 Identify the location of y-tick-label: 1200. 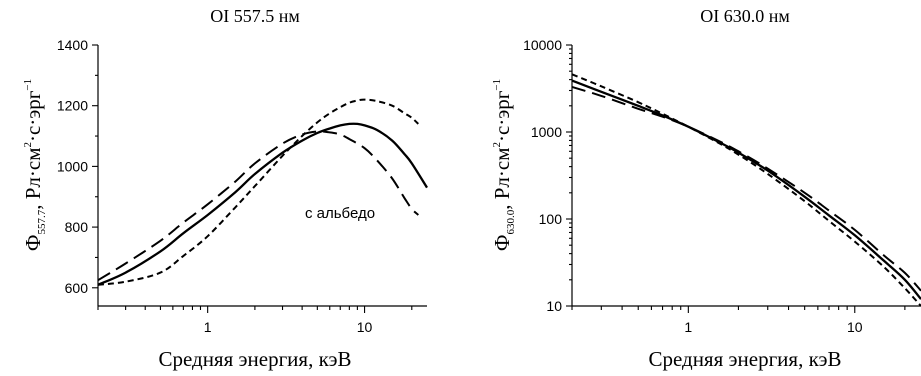
(72, 106).